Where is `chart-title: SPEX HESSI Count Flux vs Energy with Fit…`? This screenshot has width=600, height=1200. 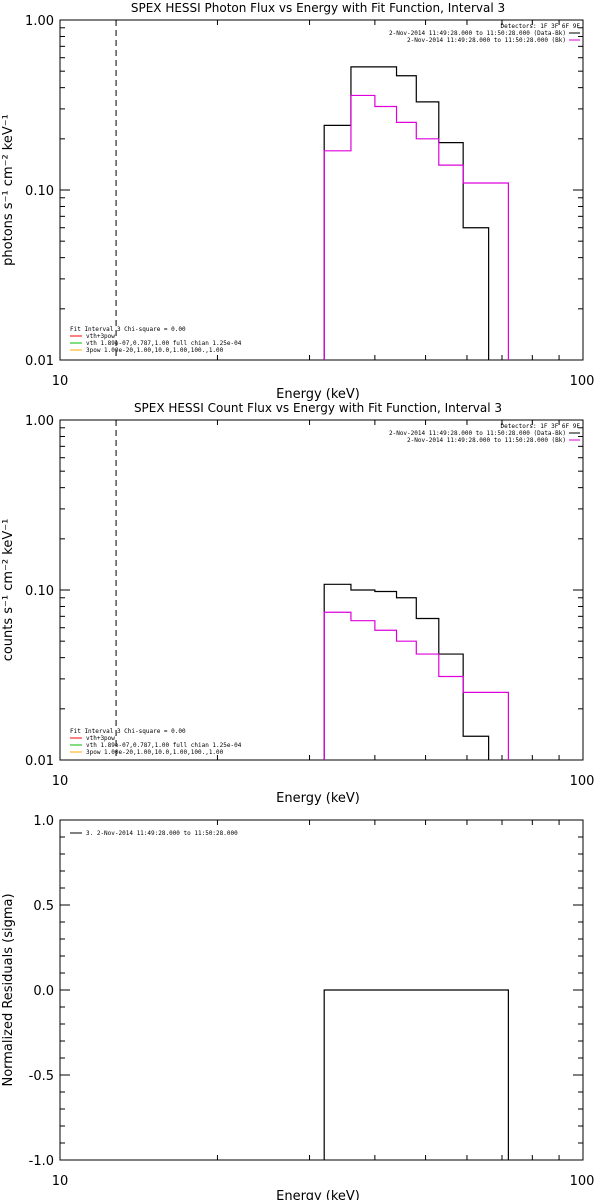
chart-title: SPEX HESSI Count Flux vs Energy with Fit… is located at coordinates (318, 408).